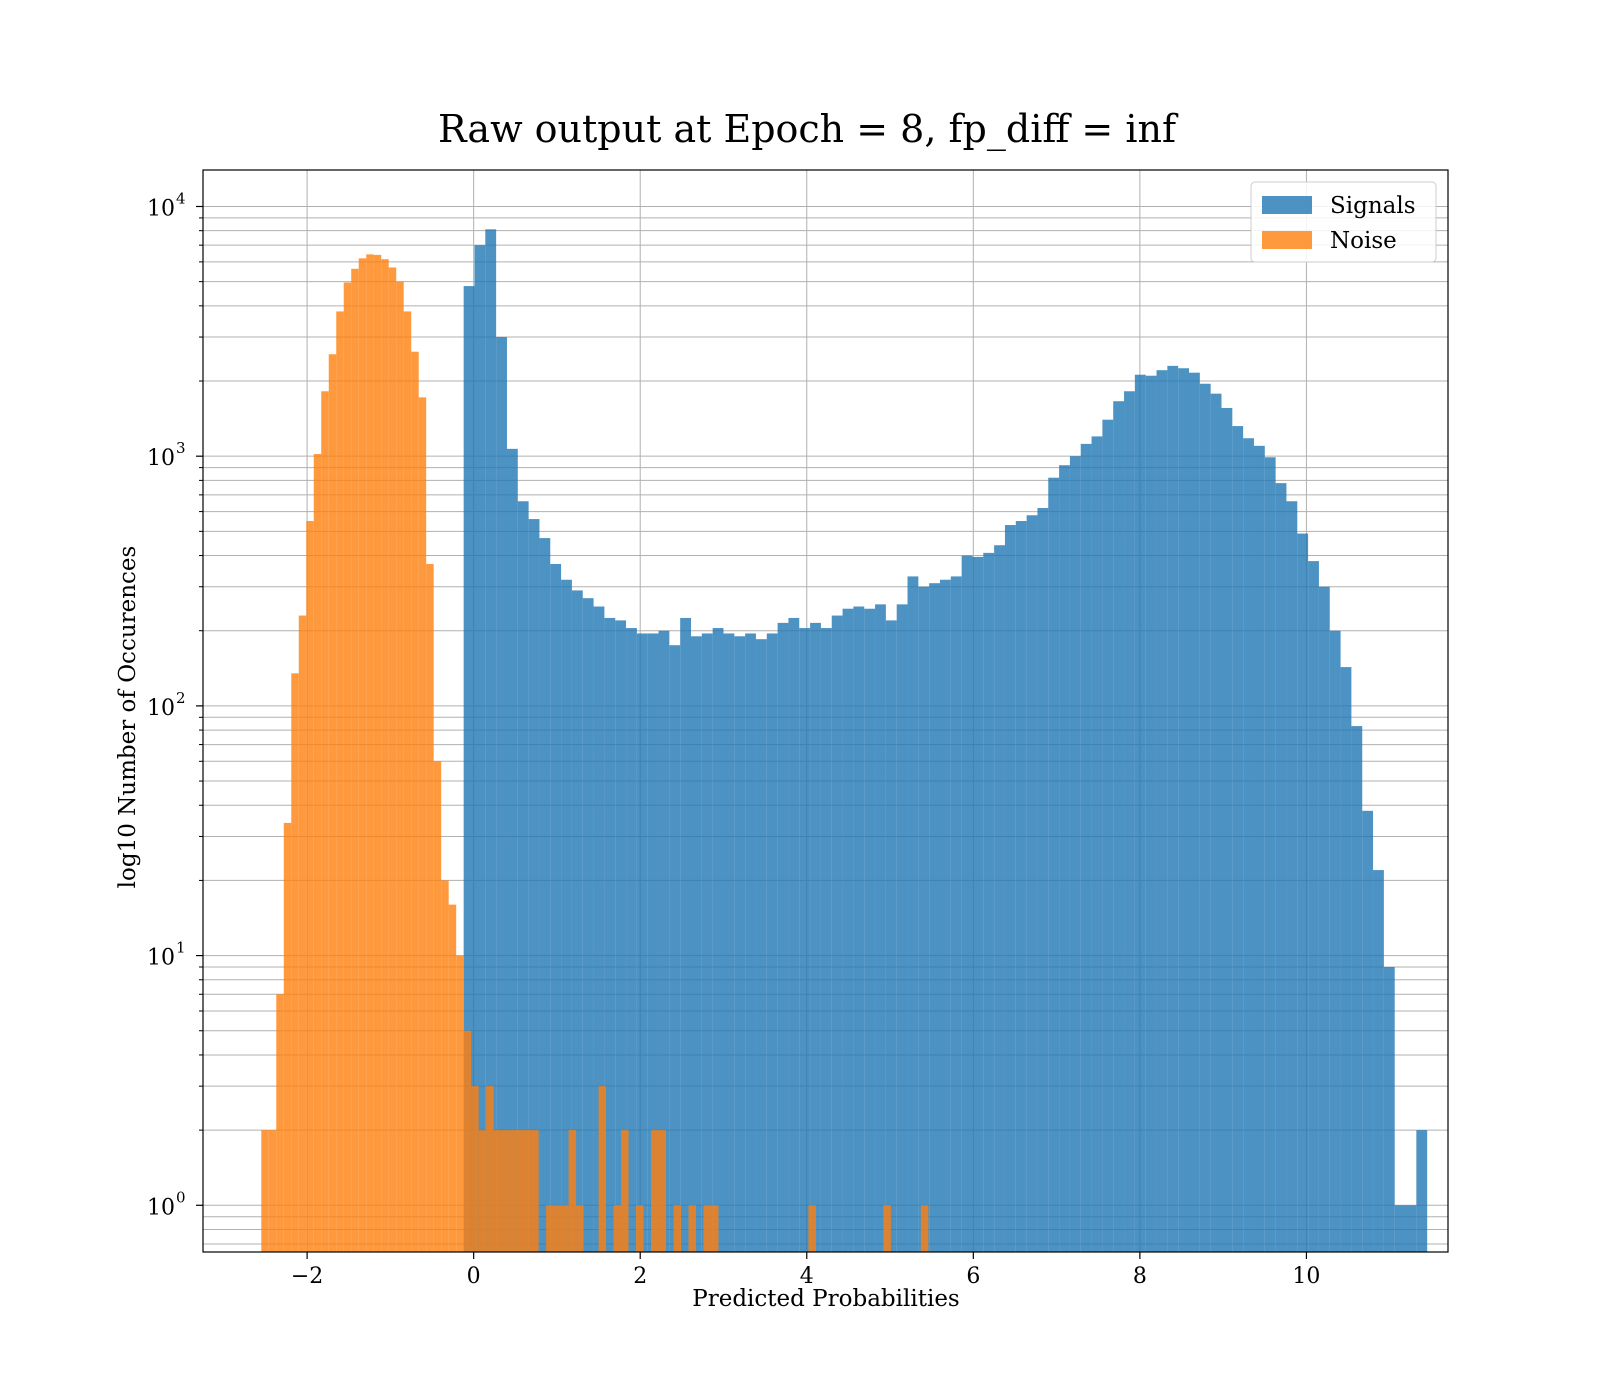  Describe the element at coordinates (807, 1276) in the screenshot. I see `x-tick-label: 4` at that location.